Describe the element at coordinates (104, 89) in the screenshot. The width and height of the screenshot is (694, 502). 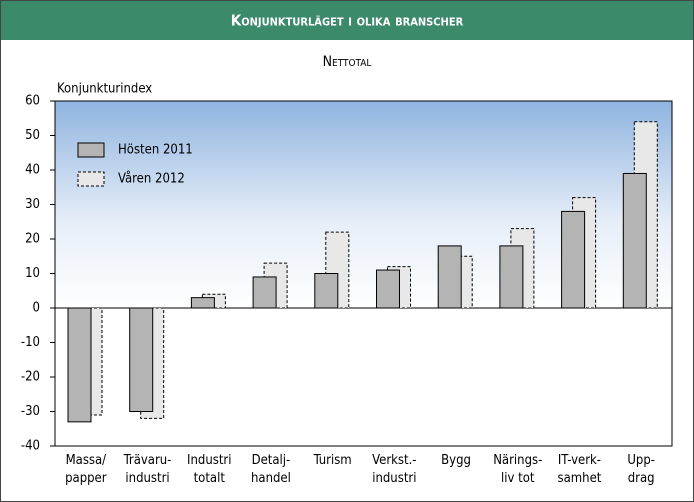
I see `y-axis-label: Konjunkturindex` at that location.